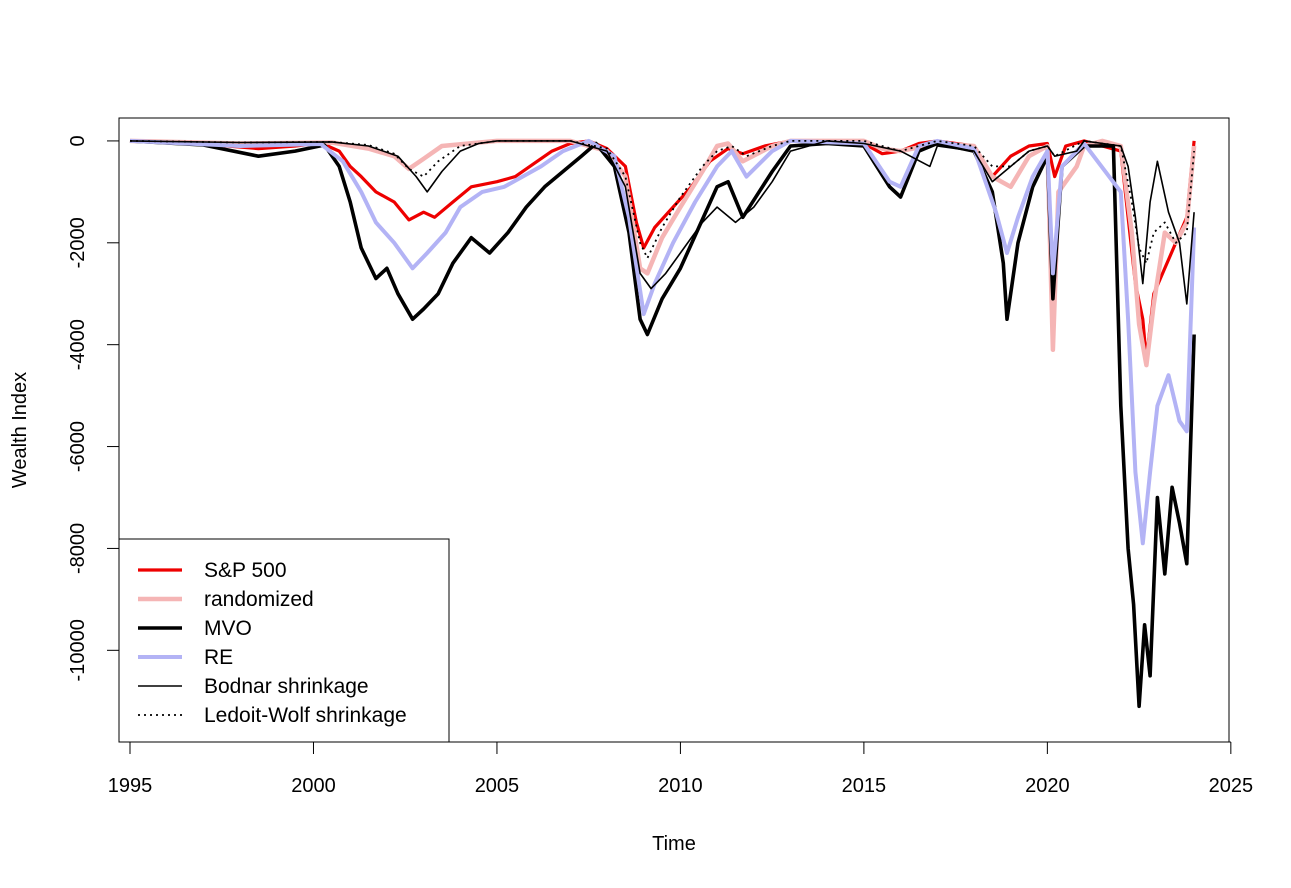  What do you see at coordinates (130, 786) in the screenshot?
I see `x-tick-label: 1995` at bounding box center [130, 786].